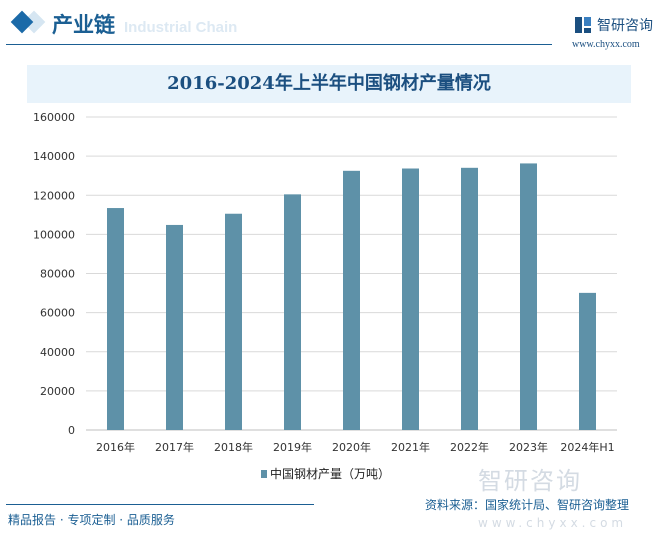 The width and height of the screenshot is (665, 543). What do you see at coordinates (57, 313) in the screenshot?
I see `y-tick-label: 60000` at bounding box center [57, 313].